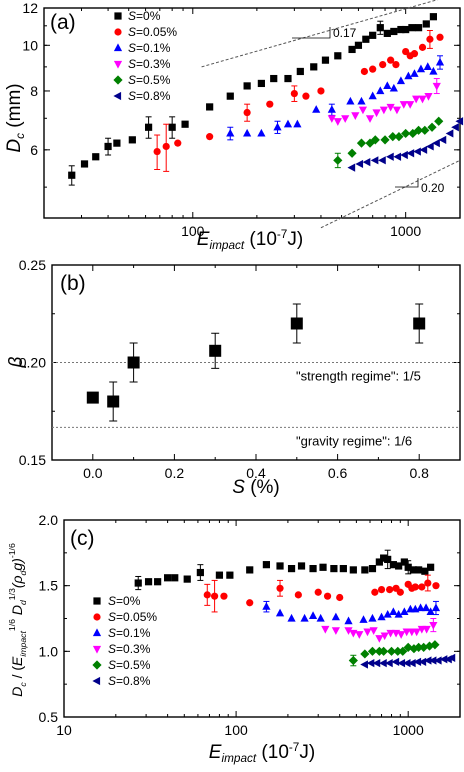 The width and height of the screenshot is (464, 772). Describe the element at coordinates (30, 8) in the screenshot. I see `y-tick-label: 12` at that location.